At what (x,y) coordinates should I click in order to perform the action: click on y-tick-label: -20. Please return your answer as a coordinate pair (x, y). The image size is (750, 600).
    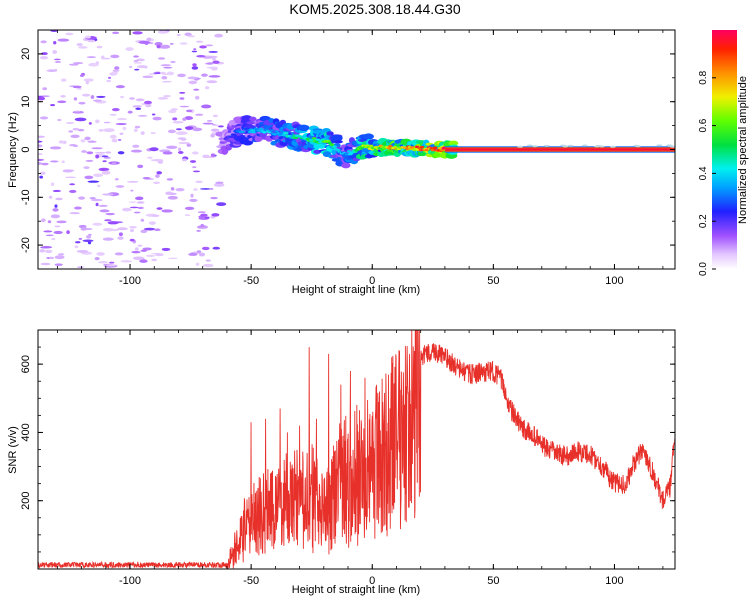
    Looking at the image, I should click on (26, 245).